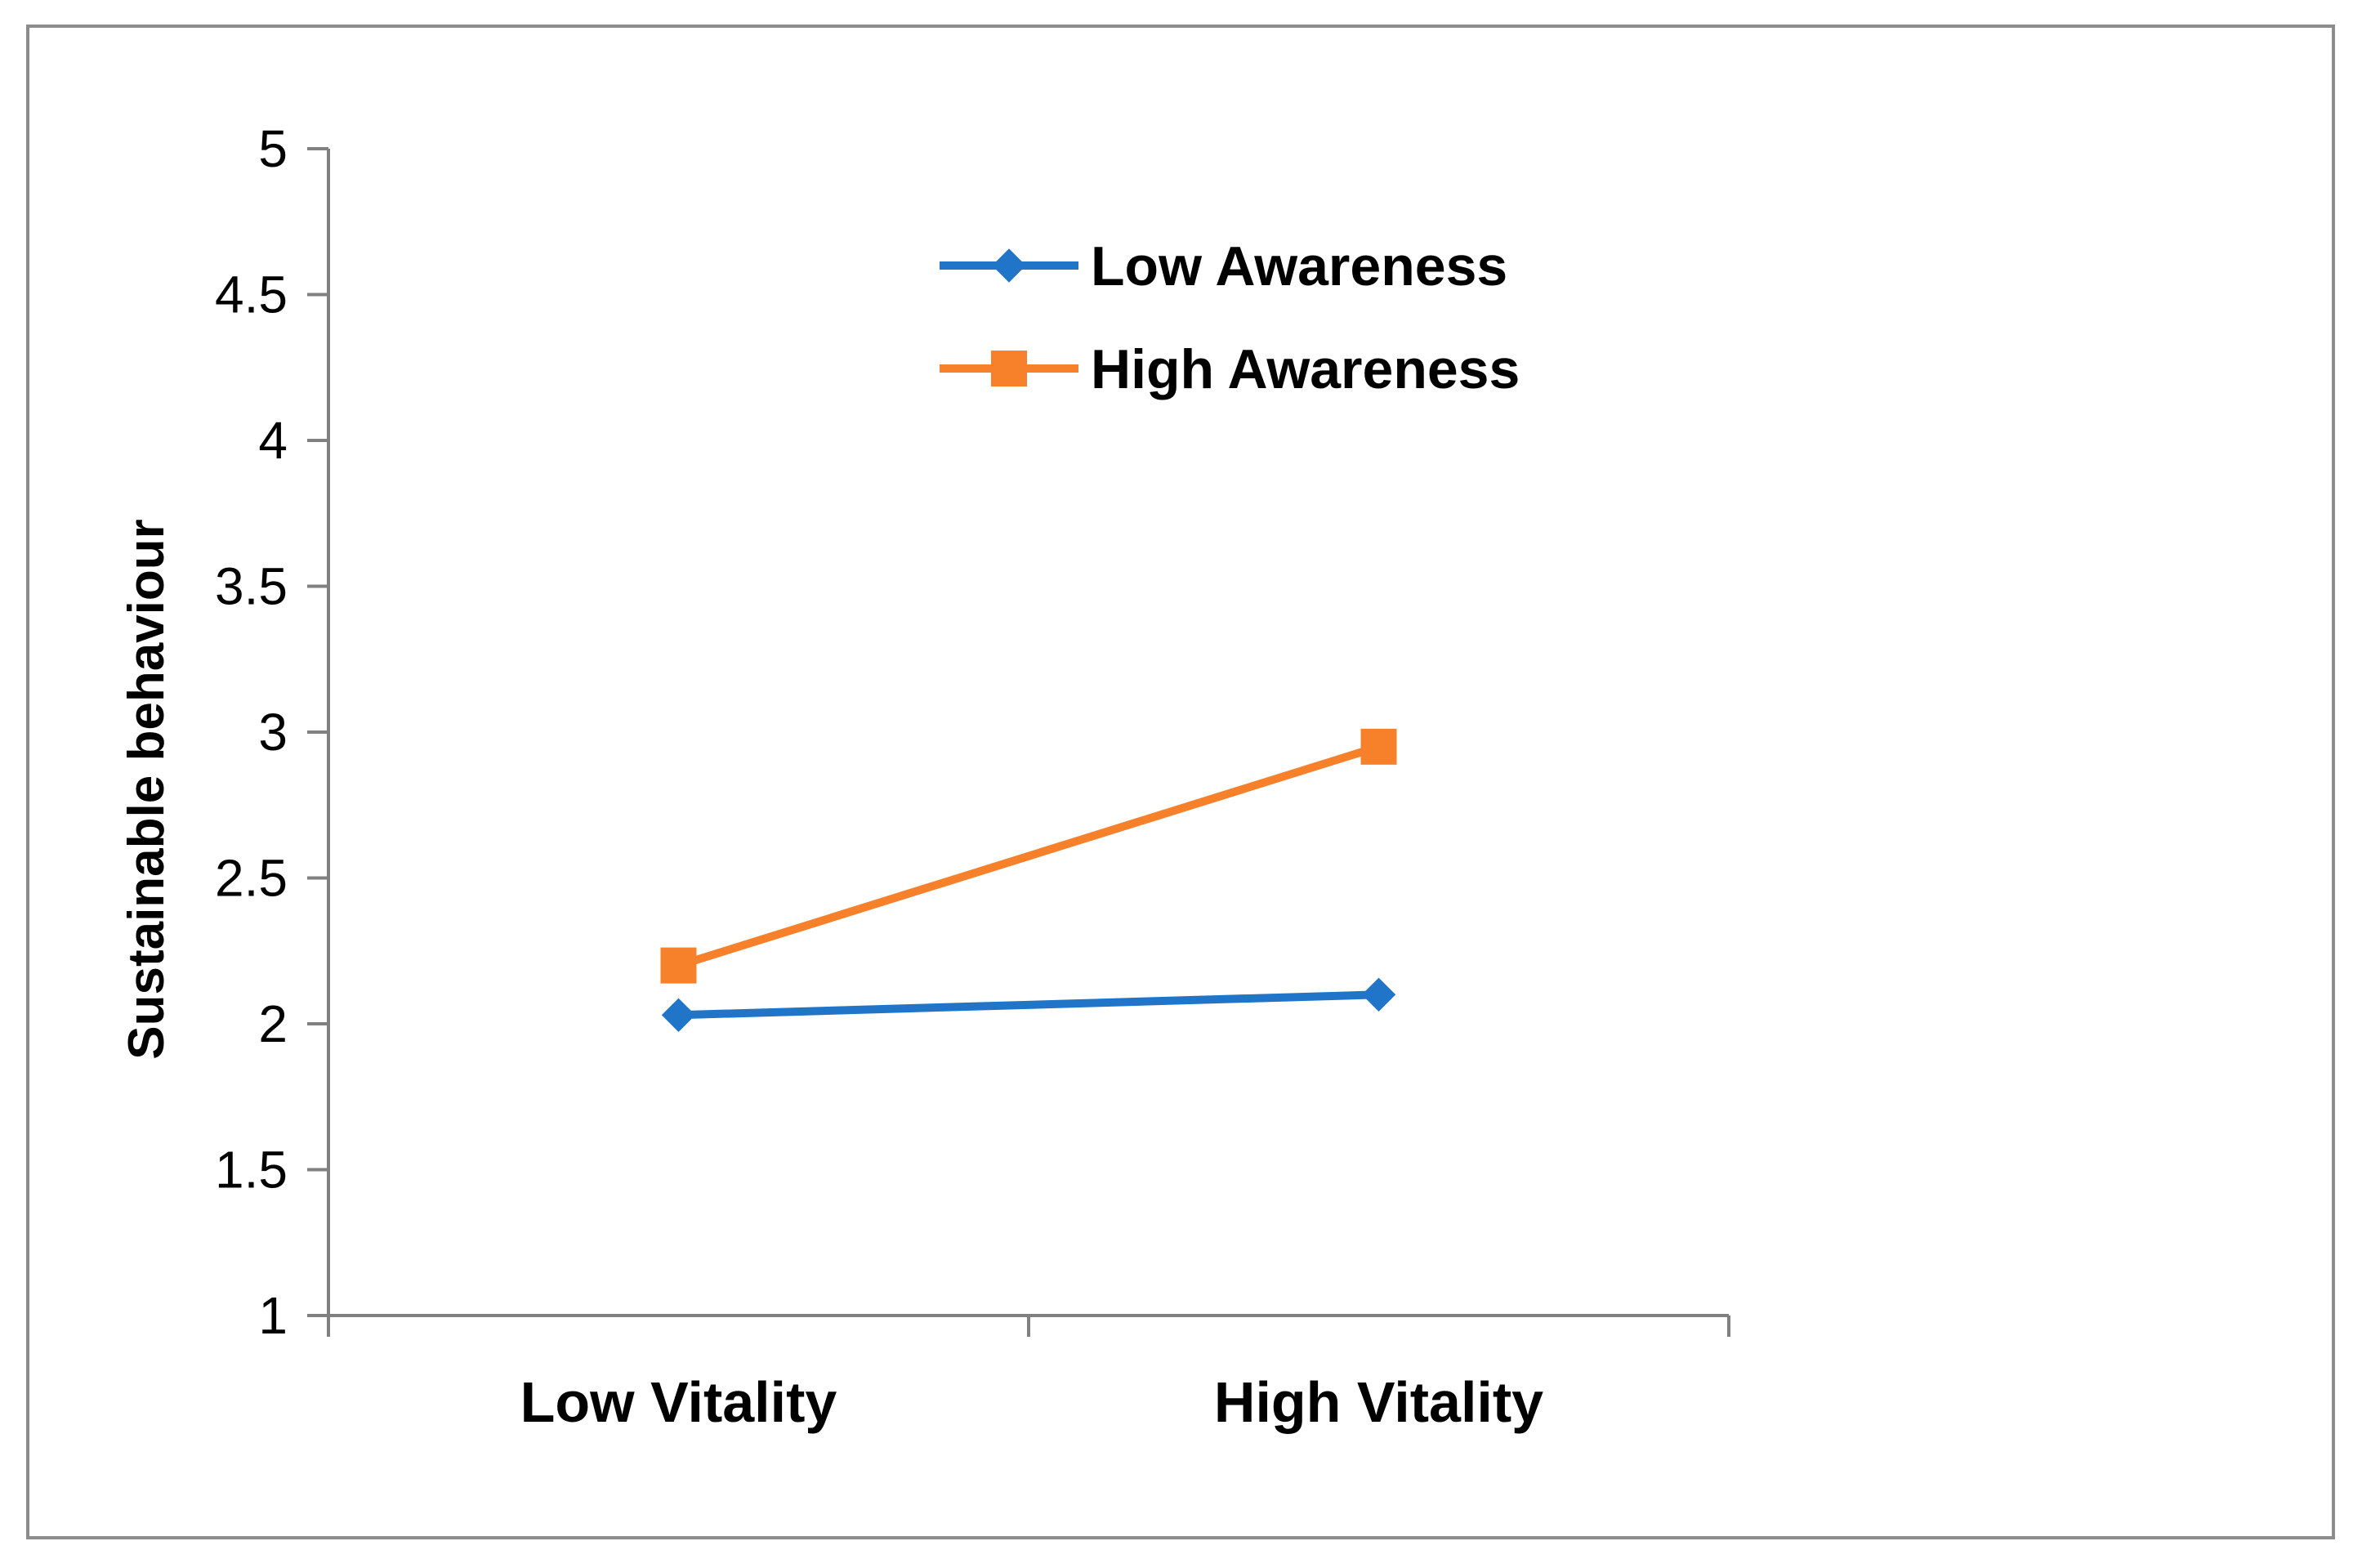  I want to click on legend-label: Low Awareness, so click(1299, 266).